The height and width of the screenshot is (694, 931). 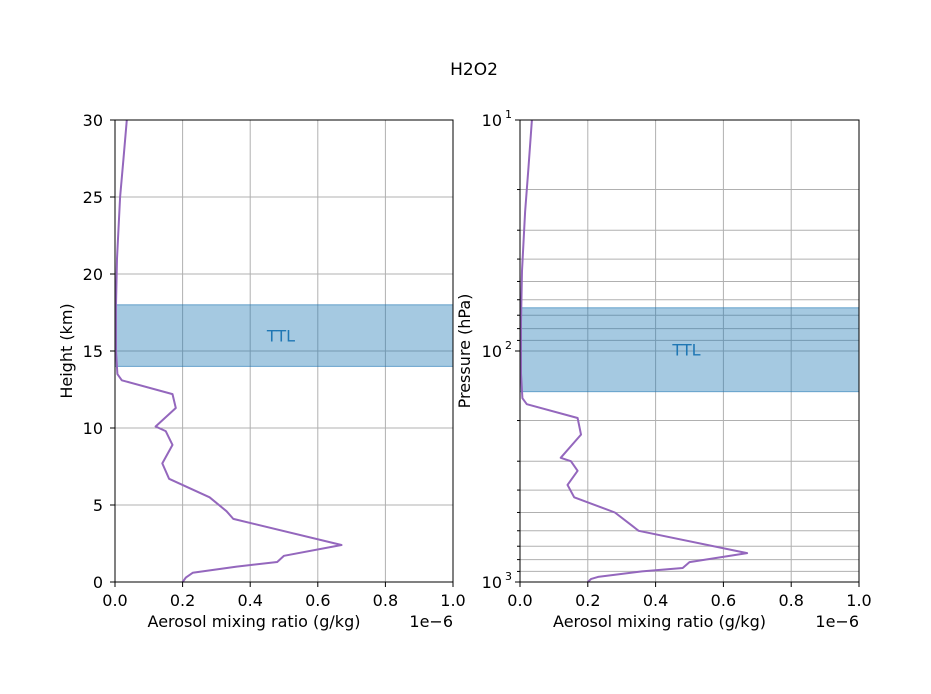 What do you see at coordinates (93, 197) in the screenshot?
I see `y-tick-label: 25` at bounding box center [93, 197].